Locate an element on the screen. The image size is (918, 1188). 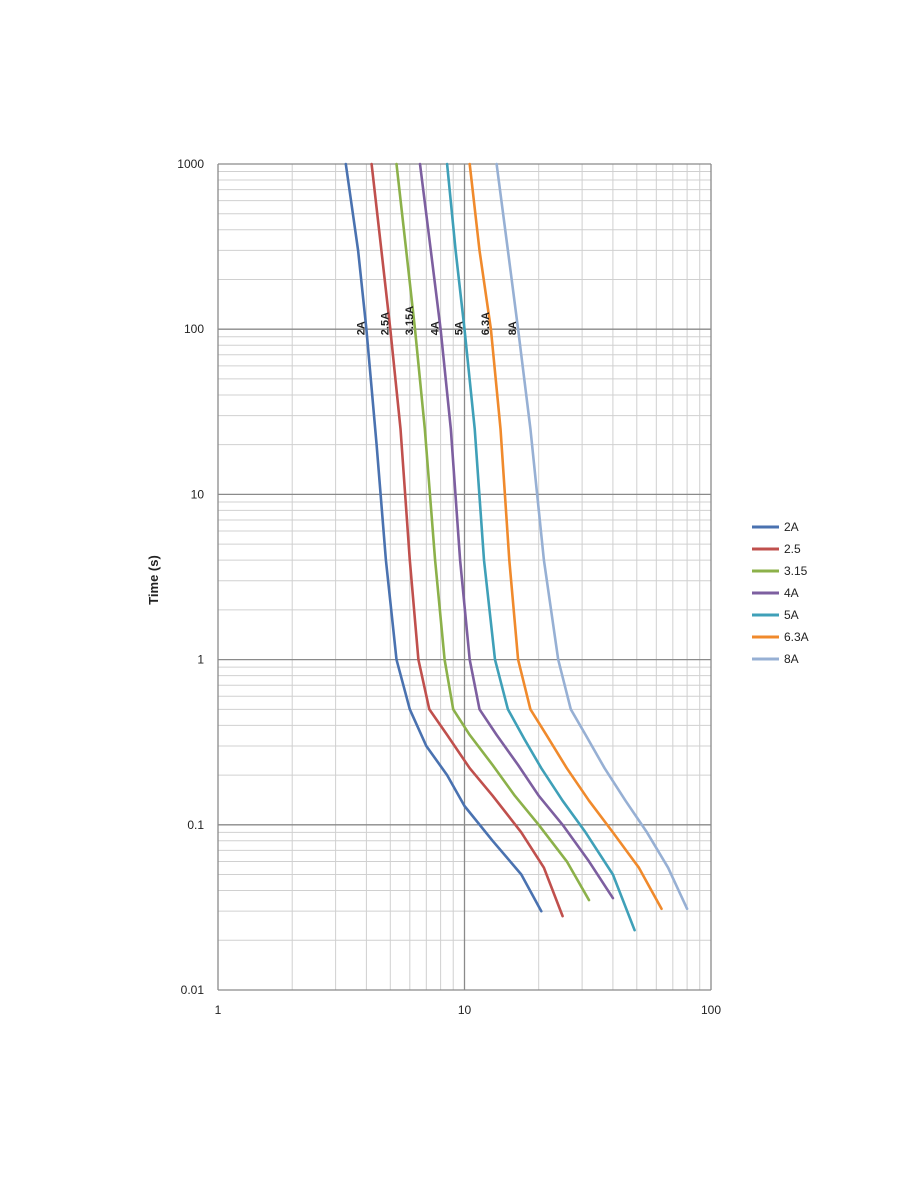
series-line-8A is located at coordinates (592, 536).